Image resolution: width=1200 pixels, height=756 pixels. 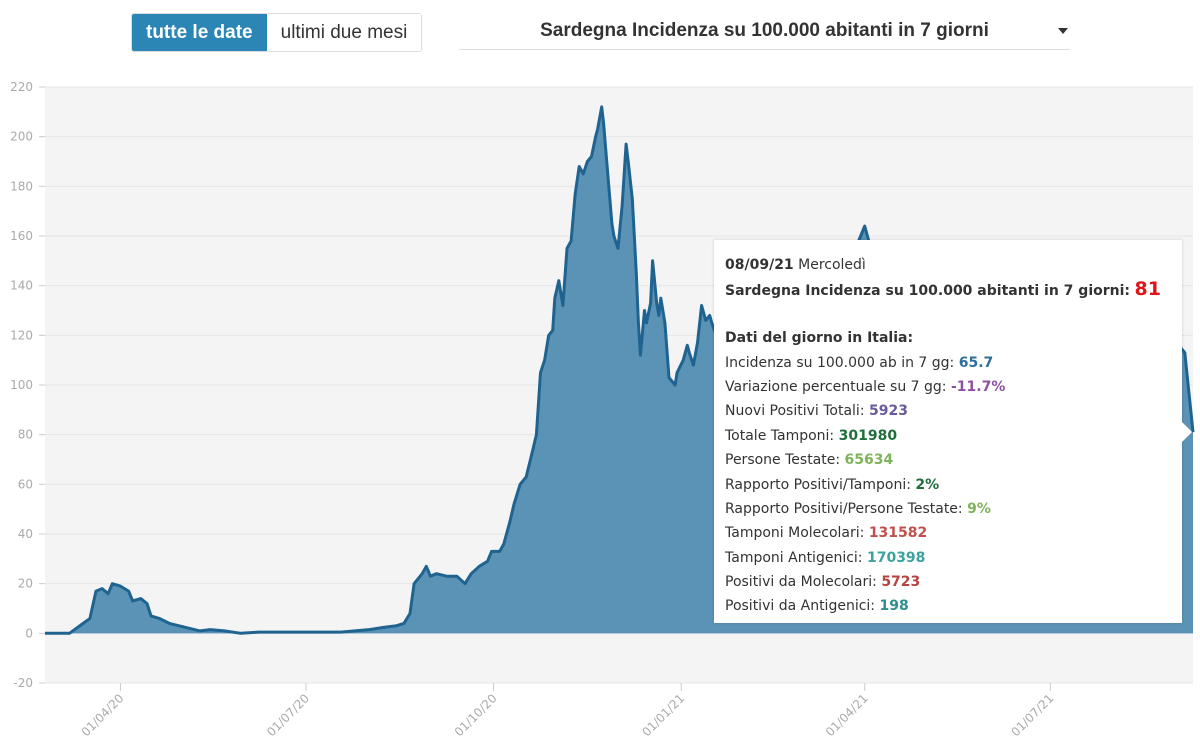 I want to click on tooltip-row-label: Persone Testate:, so click(x=783, y=460).